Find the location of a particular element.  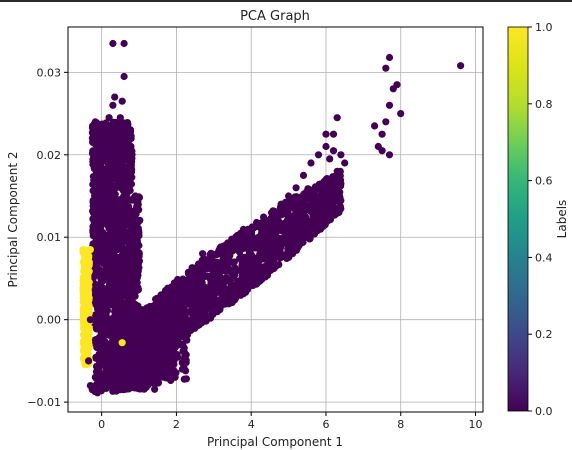

y-tick-label: −0.01 is located at coordinates (44, 402).